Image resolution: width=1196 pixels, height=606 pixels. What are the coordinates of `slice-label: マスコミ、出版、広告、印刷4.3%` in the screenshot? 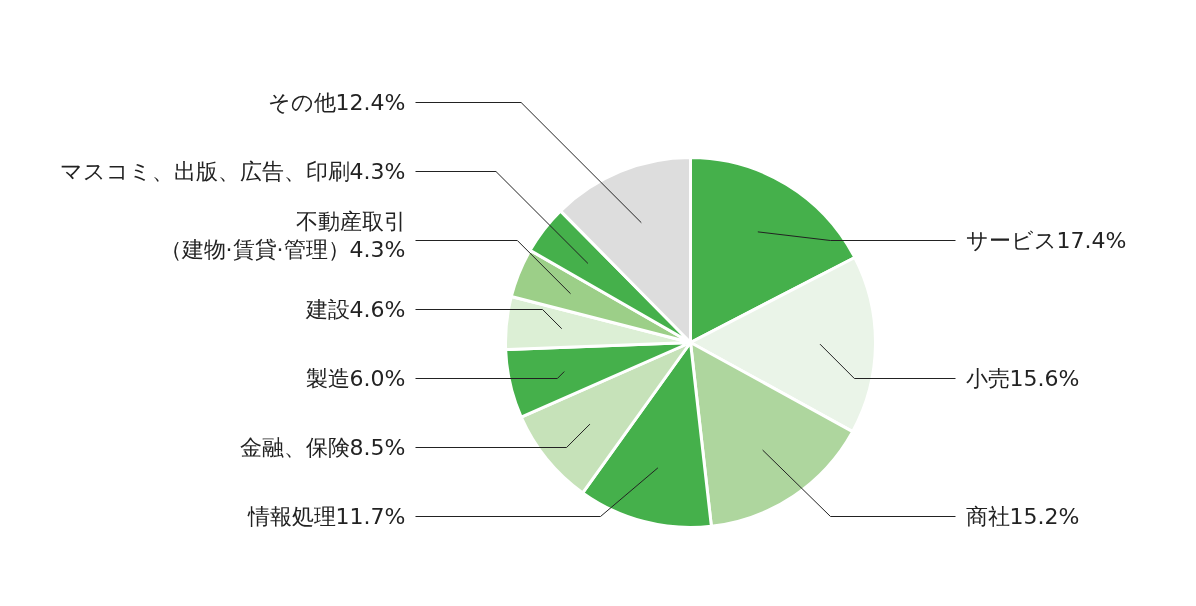 It's located at (232, 171).